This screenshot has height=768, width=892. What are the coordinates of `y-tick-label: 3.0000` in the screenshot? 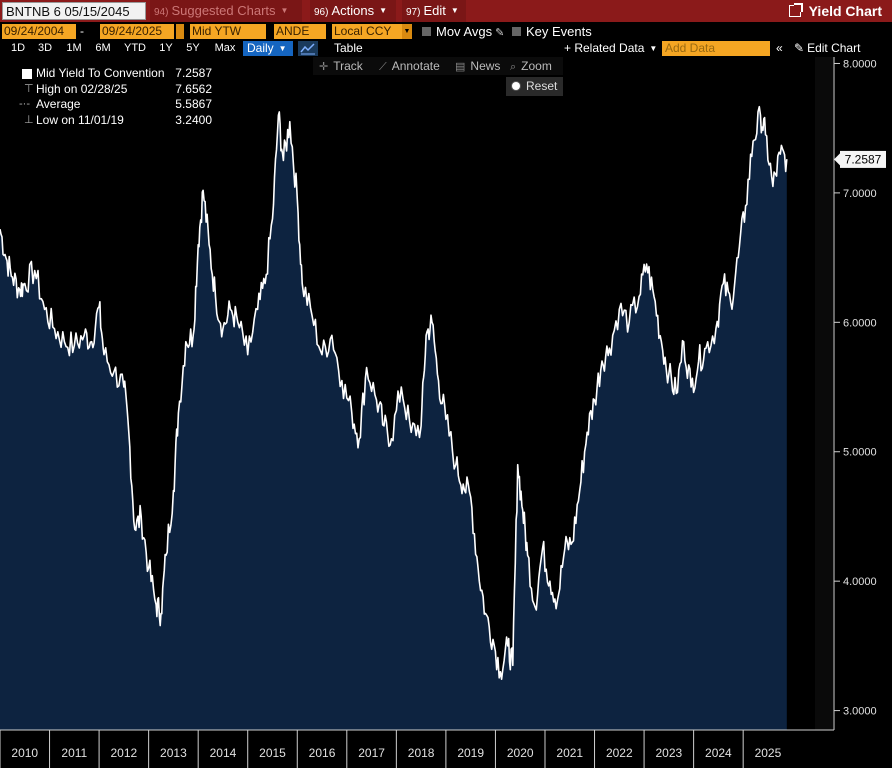 It's located at (860, 712).